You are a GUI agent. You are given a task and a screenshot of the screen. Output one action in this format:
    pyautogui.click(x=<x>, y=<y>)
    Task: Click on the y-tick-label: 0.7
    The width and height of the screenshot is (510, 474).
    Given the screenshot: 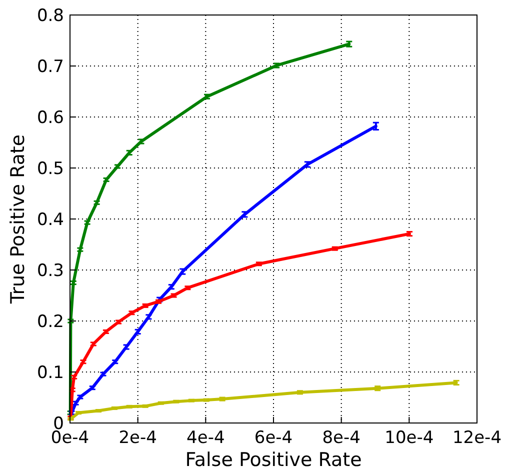 What is the action you would take?
    pyautogui.click(x=50, y=66)
    